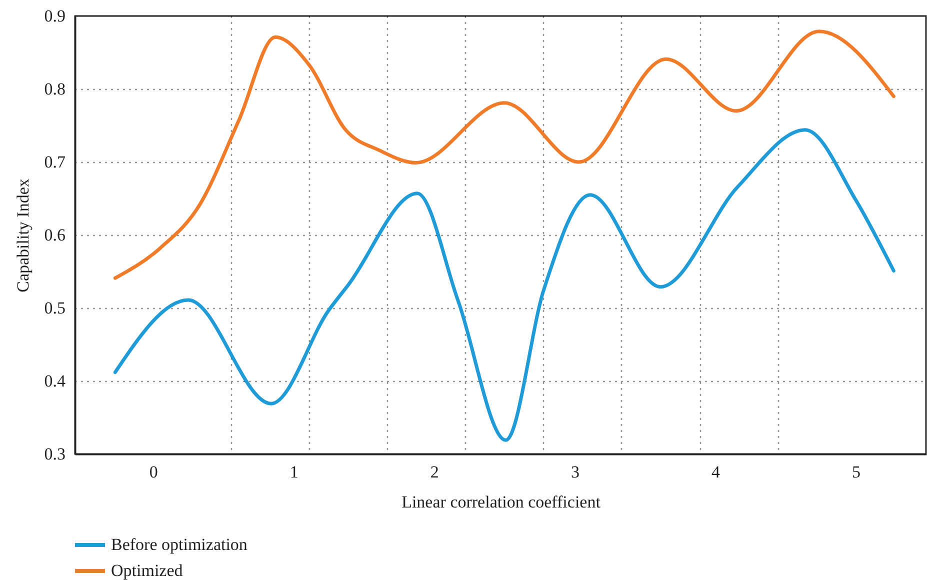 This screenshot has height=586, width=927. Describe the element at coordinates (55, 162) in the screenshot. I see `y-tick-label: 0.7` at that location.